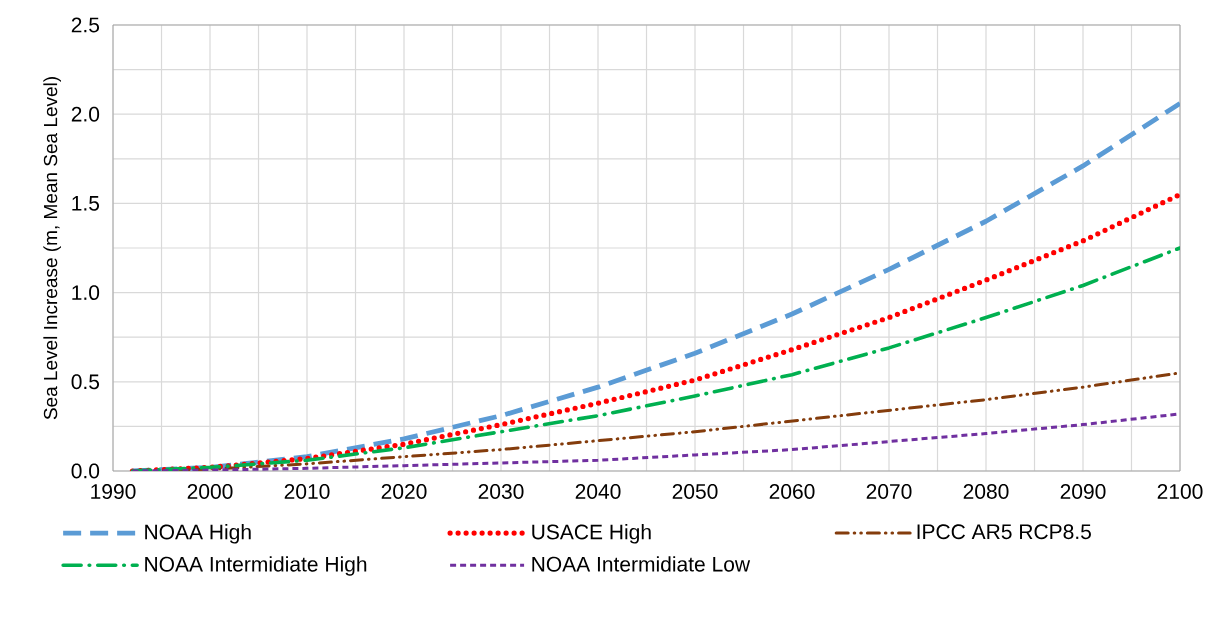 The height and width of the screenshot is (620, 1214). What do you see at coordinates (1083, 491) in the screenshot?
I see `x-tick-label: 2090` at bounding box center [1083, 491].